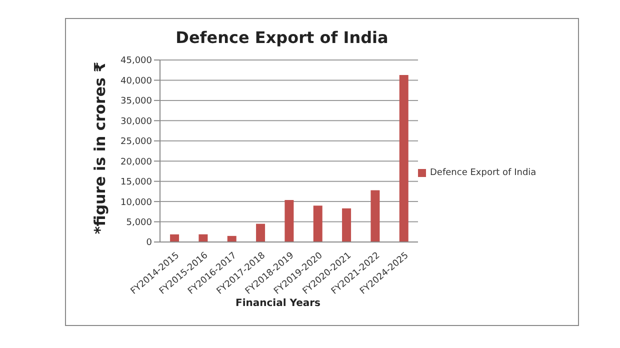  What do you see at coordinates (136, 142) in the screenshot?
I see `y-tick-label: 25,000` at bounding box center [136, 142].